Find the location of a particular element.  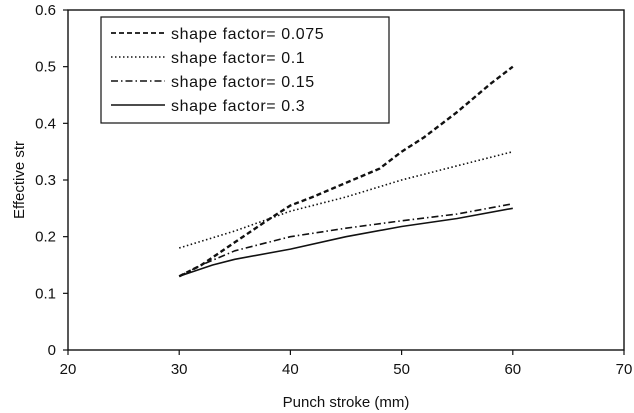

y-tick-label: 0.6 is located at coordinates (45, 10).